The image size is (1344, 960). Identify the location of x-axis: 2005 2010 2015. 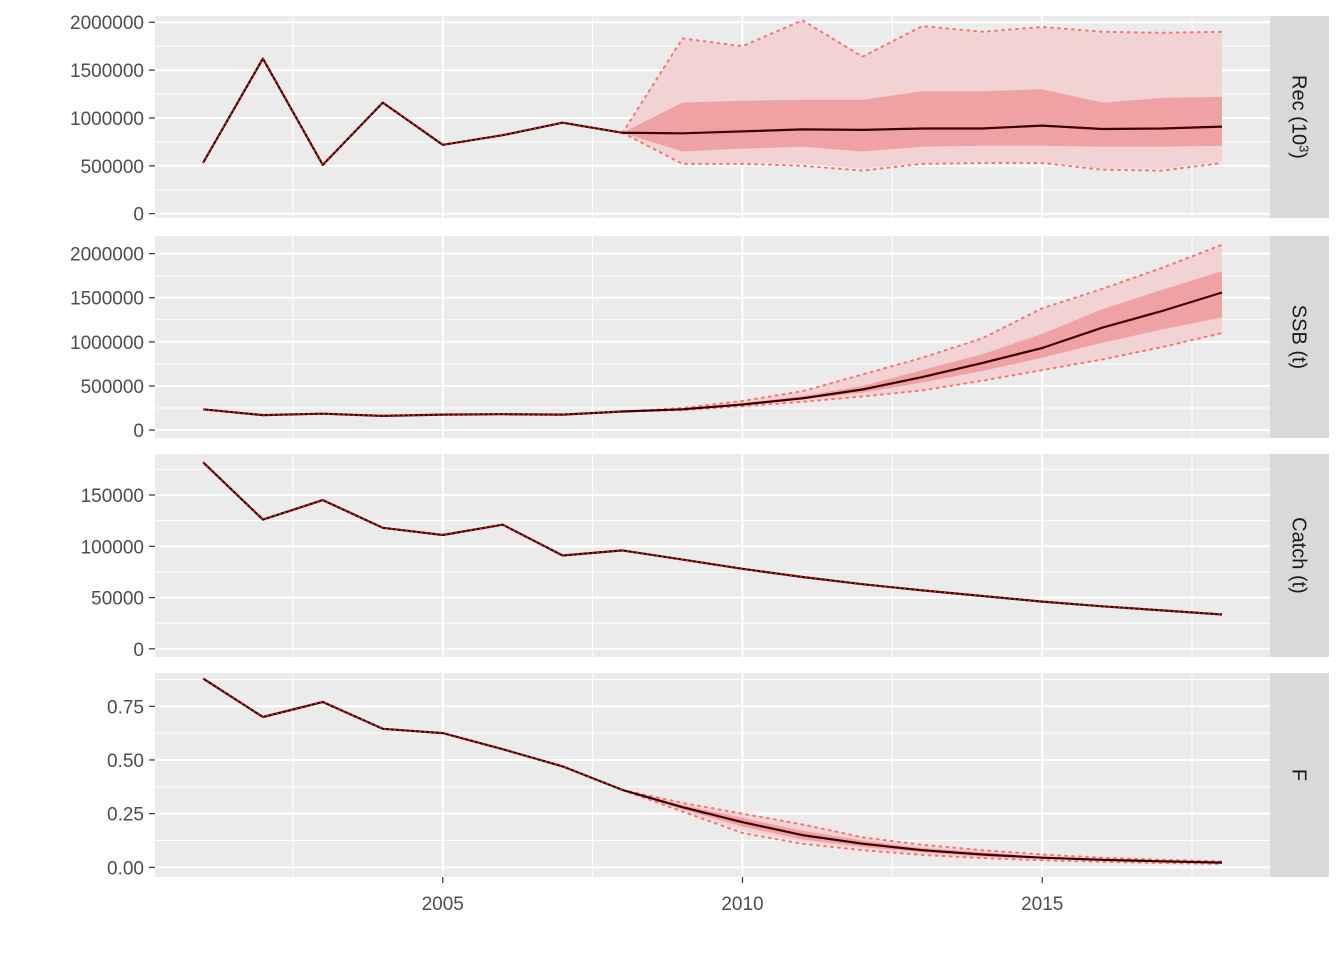
(742, 896).